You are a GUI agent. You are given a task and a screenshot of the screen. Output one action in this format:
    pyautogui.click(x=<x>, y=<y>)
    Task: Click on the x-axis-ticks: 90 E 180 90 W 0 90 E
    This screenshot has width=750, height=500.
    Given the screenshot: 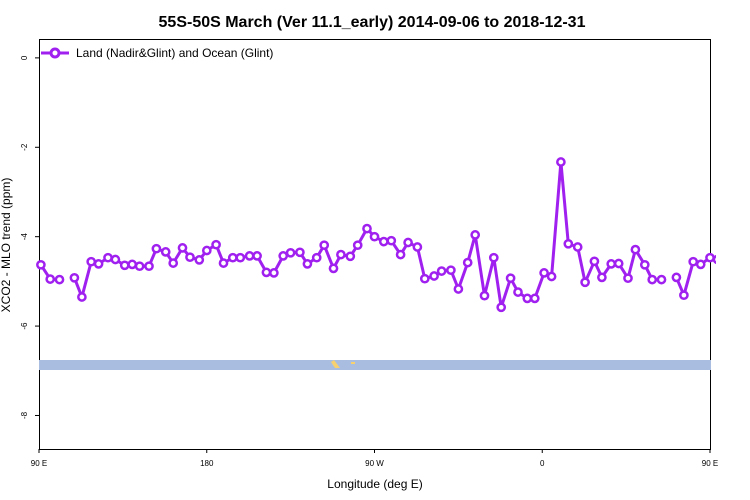 What is the action you would take?
    pyautogui.click(x=374, y=458)
    